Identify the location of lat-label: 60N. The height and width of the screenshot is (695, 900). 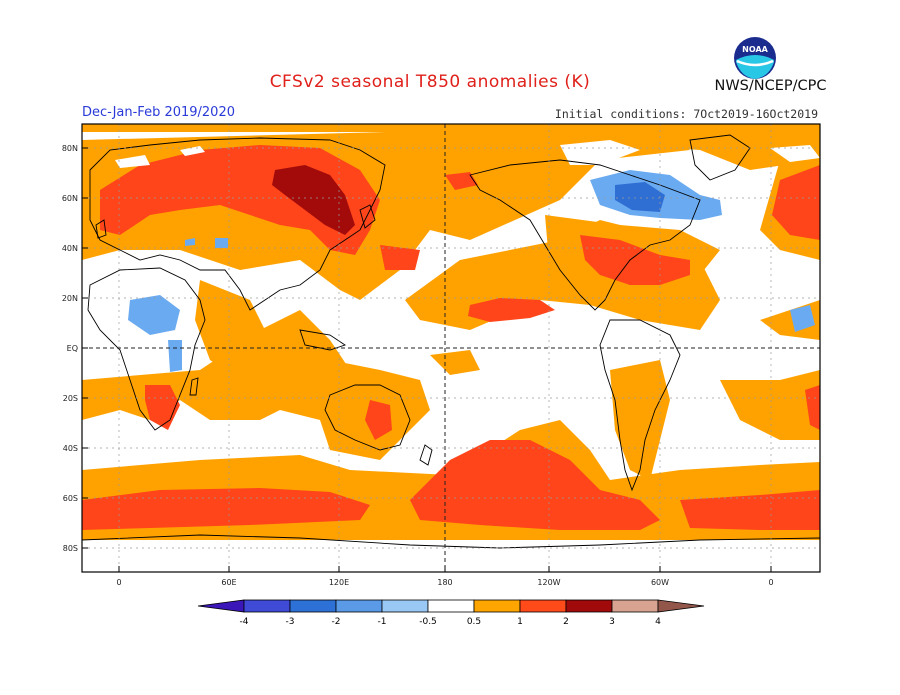
(70, 198).